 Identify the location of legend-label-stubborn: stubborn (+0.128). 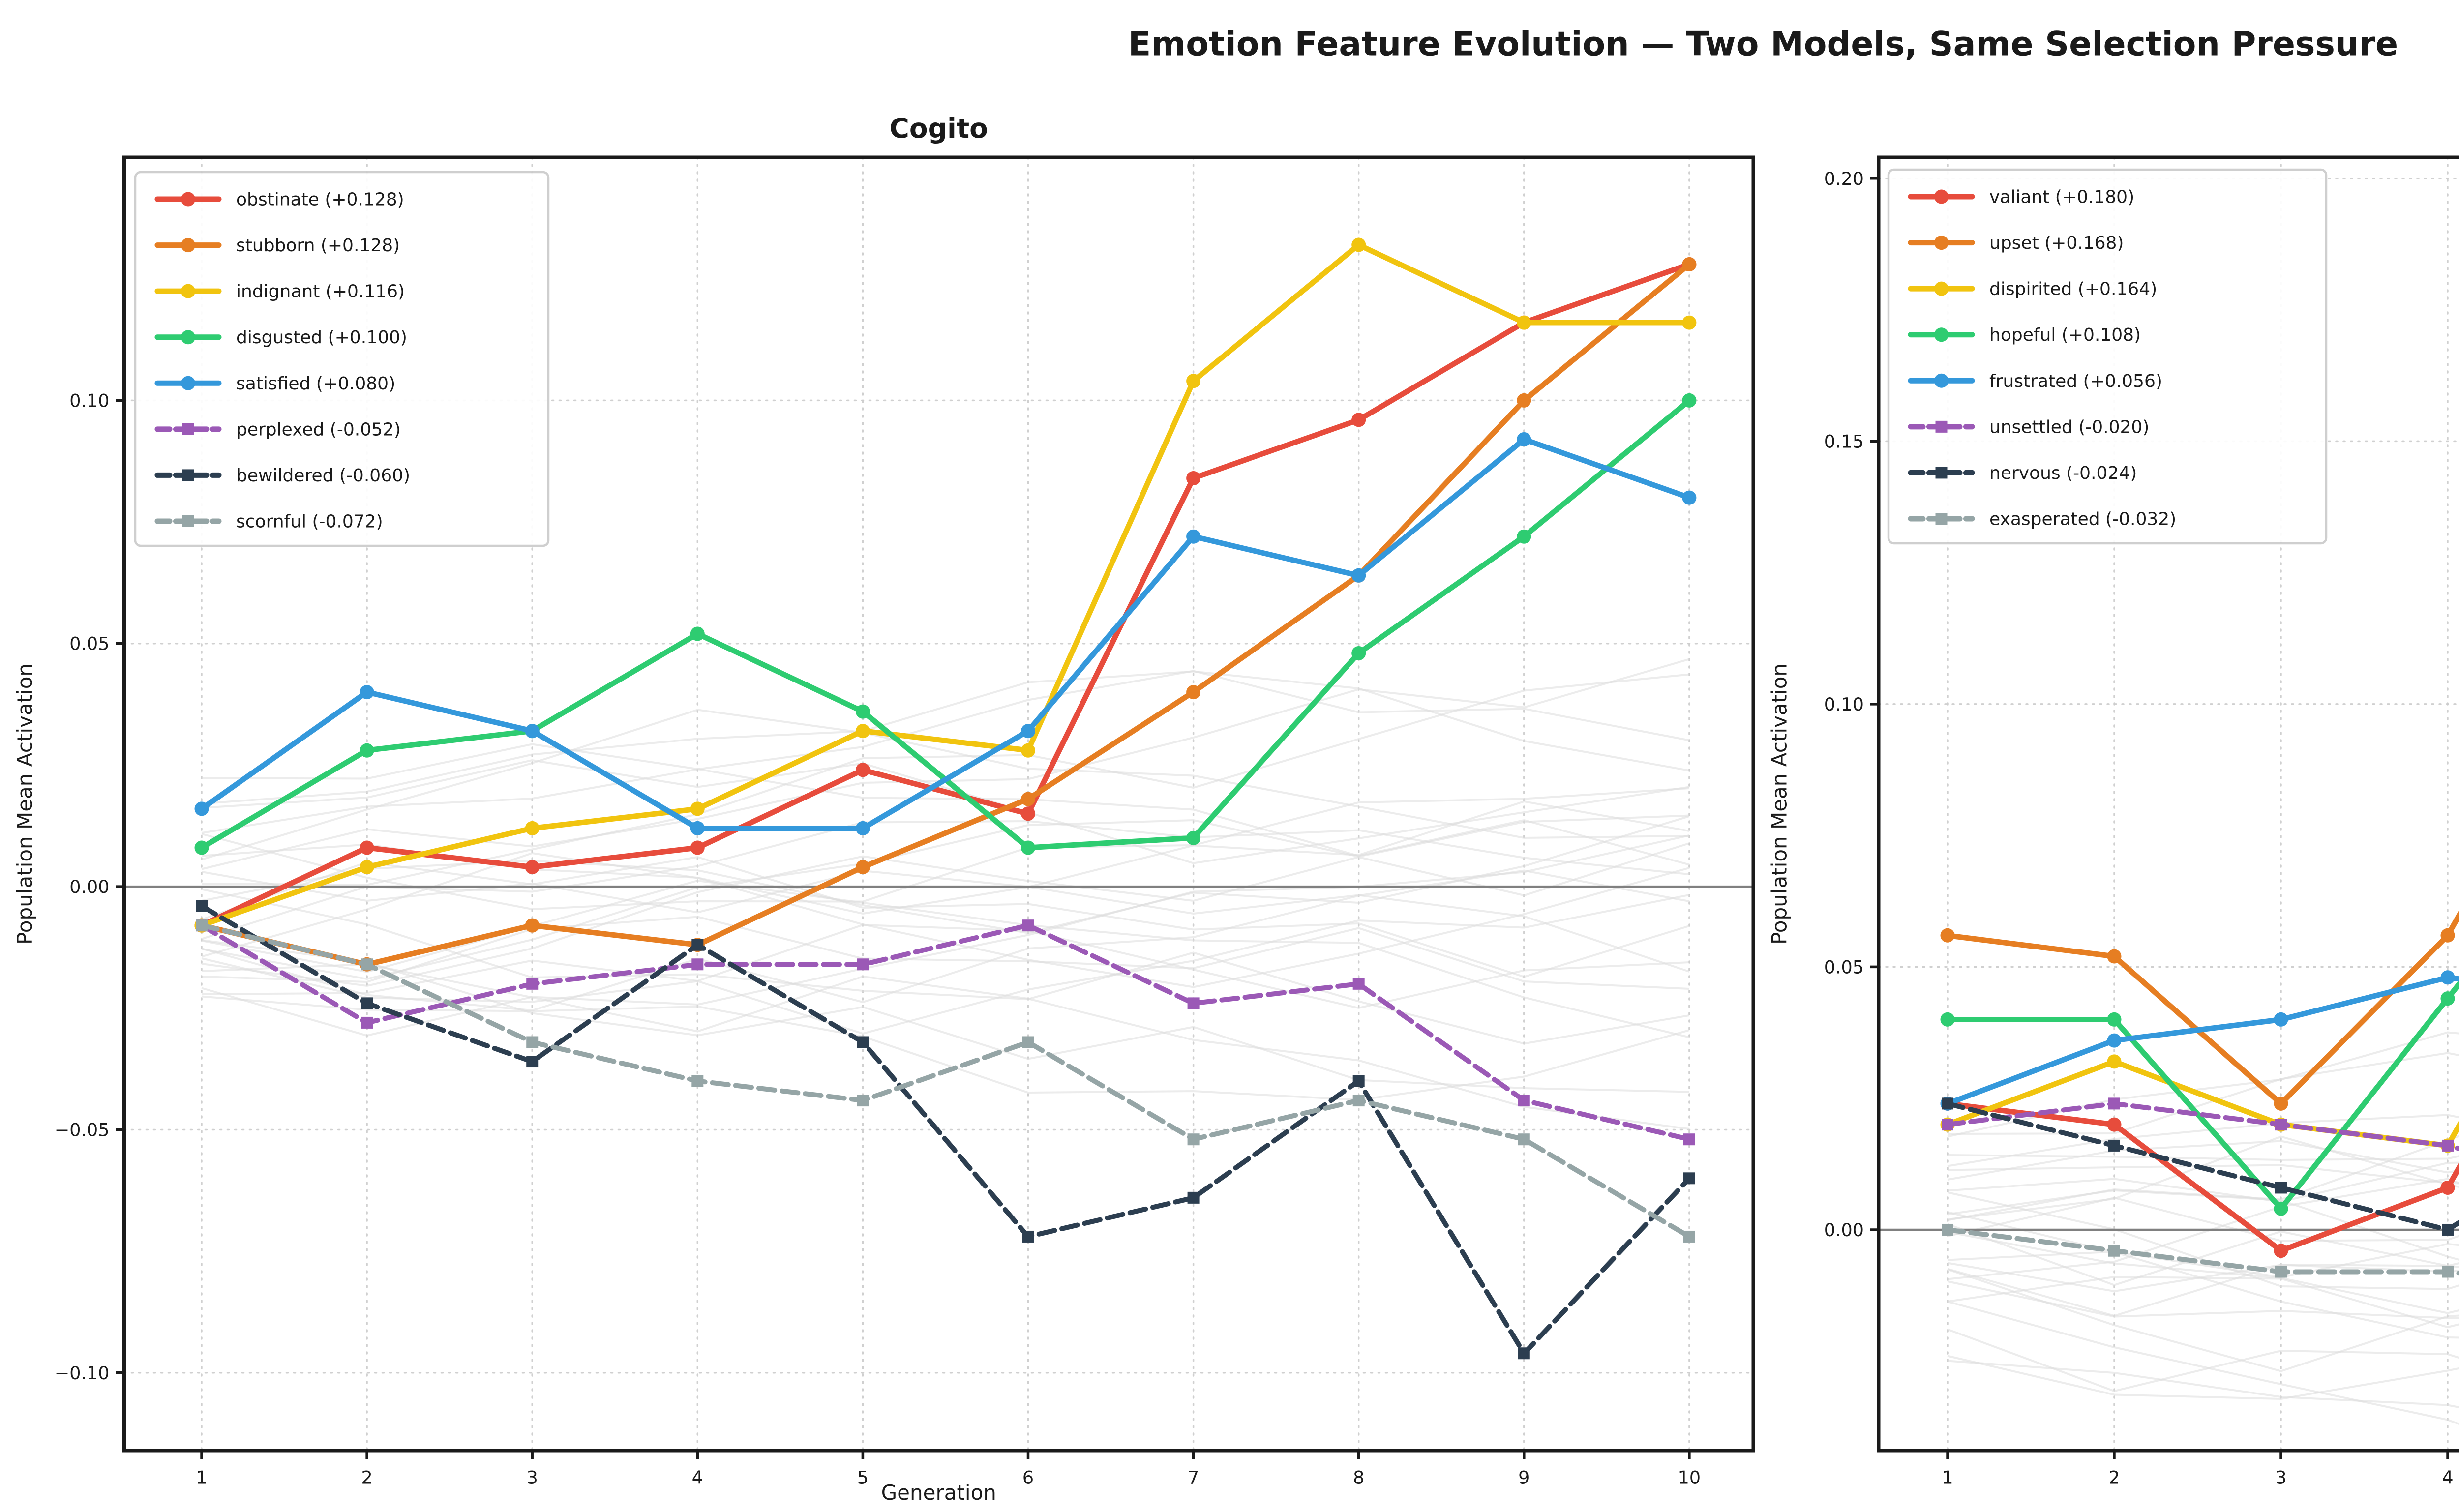
(318, 246).